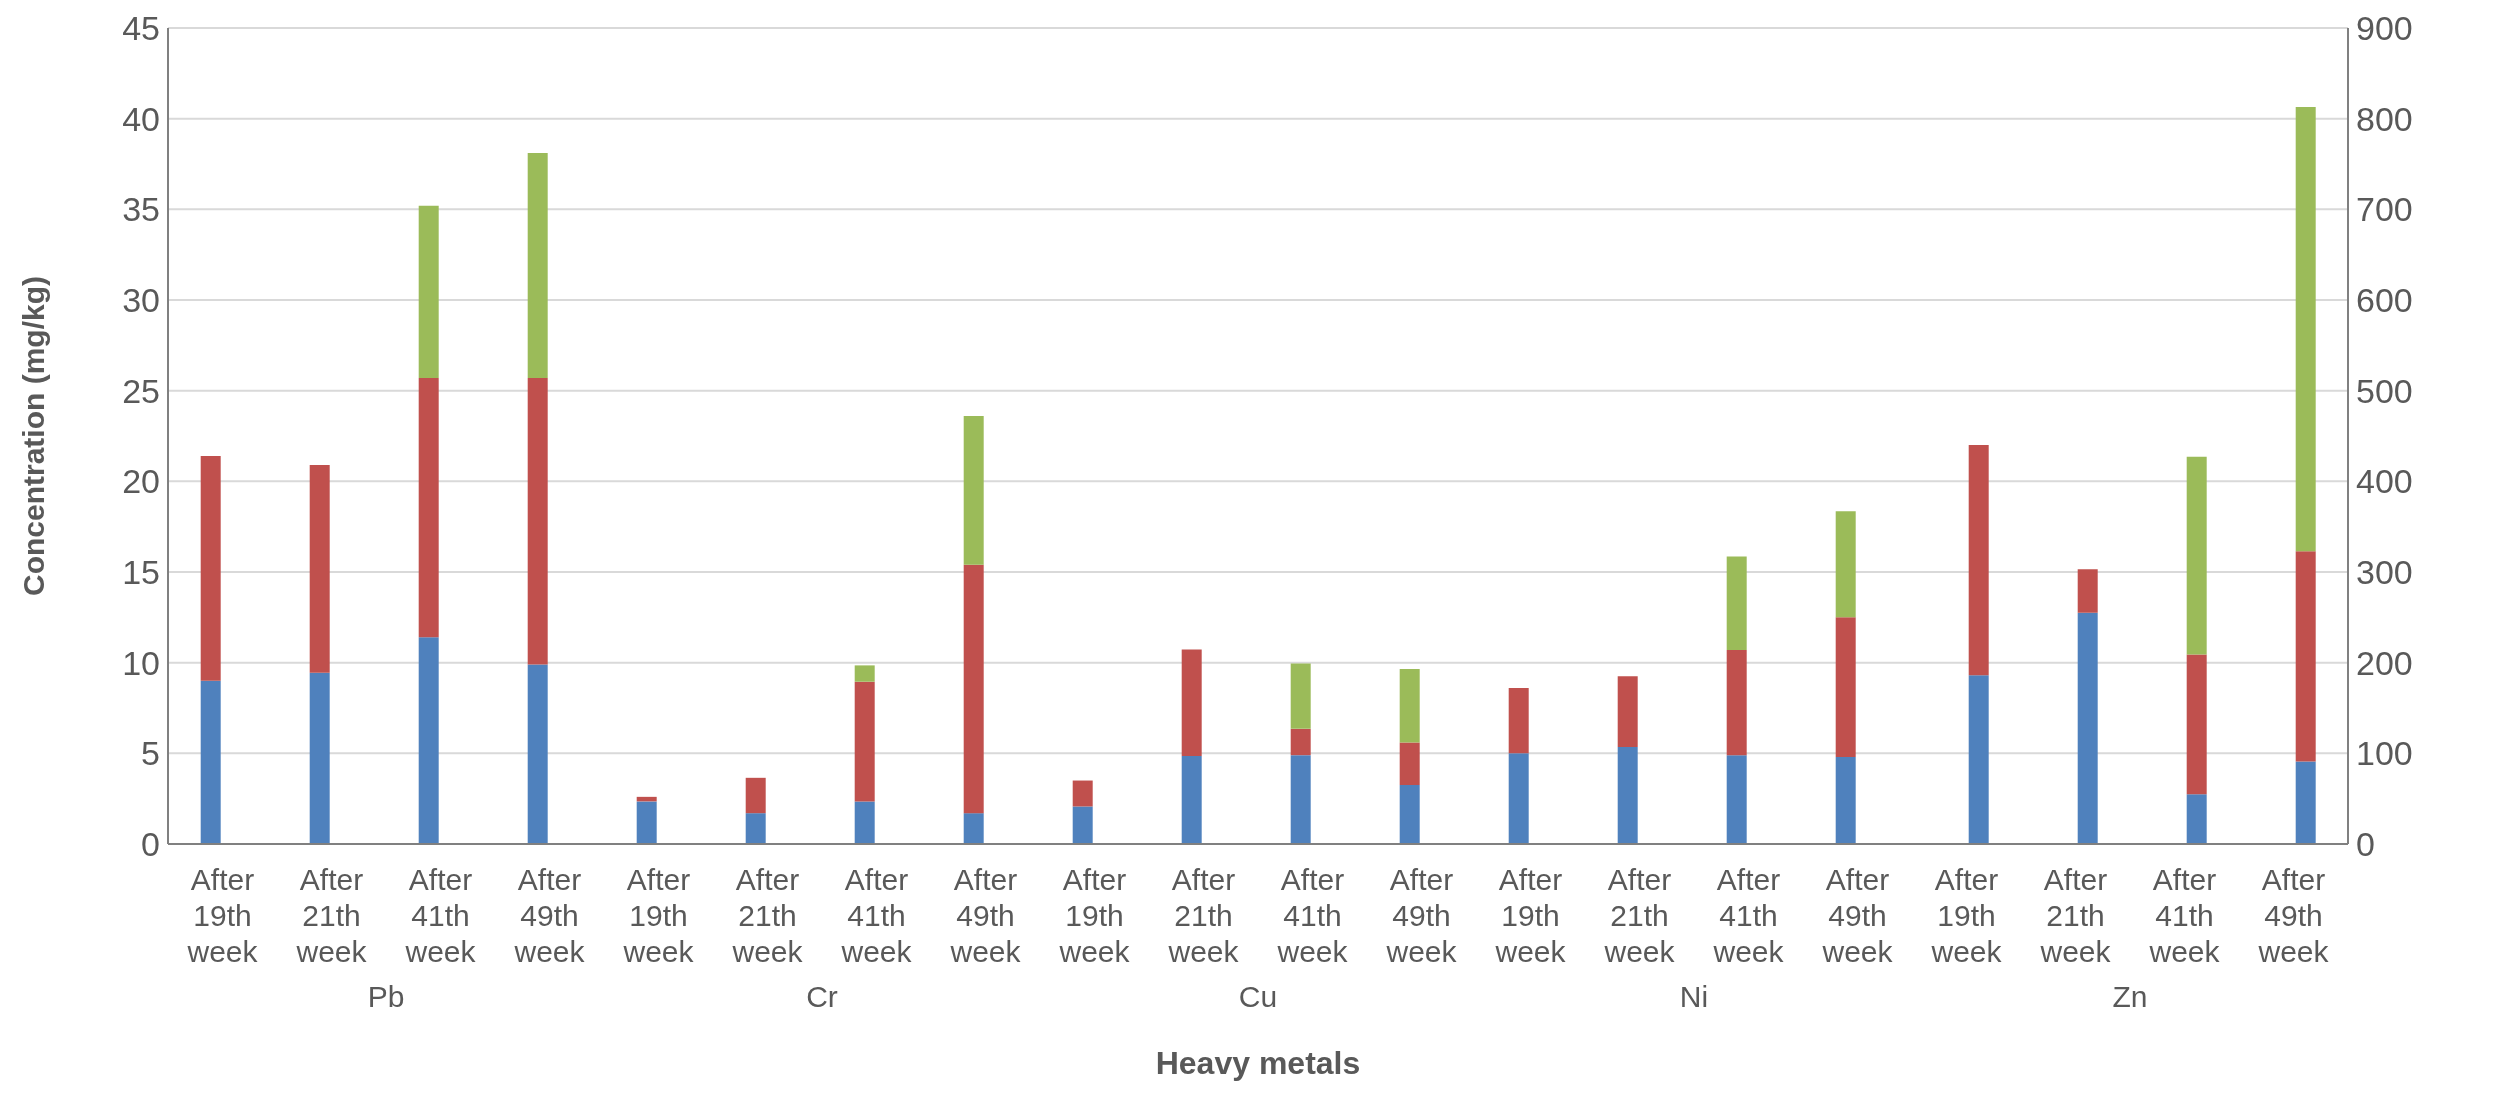 The image size is (2498, 1094). I want to click on y-tick-label: 20, so click(141, 481).